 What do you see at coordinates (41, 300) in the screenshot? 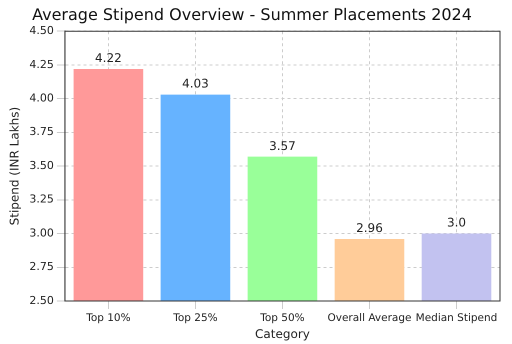
I see `y-tick-label: 2.50` at bounding box center [41, 300].